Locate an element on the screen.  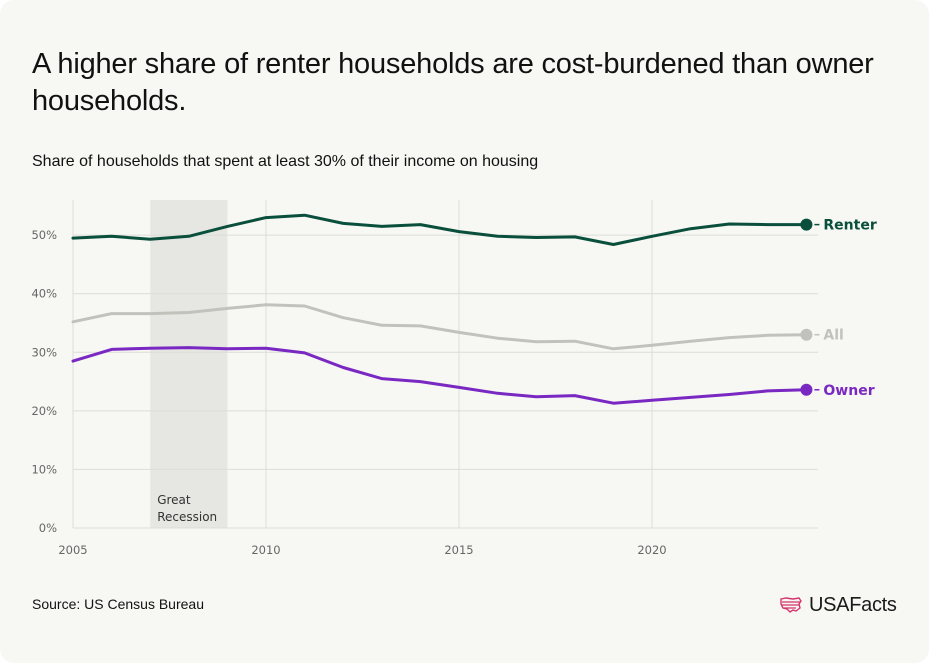
x-tick-label: 2015 is located at coordinates (458, 550).